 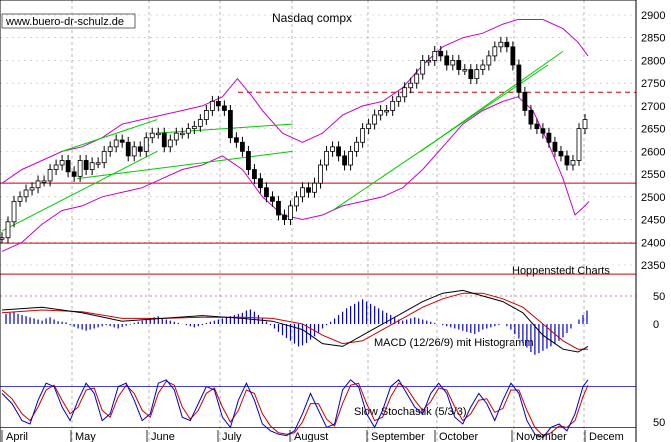 What do you see at coordinates (64, 22) in the screenshot?
I see `watermark: www.buero-dr-schulz.de` at bounding box center [64, 22].